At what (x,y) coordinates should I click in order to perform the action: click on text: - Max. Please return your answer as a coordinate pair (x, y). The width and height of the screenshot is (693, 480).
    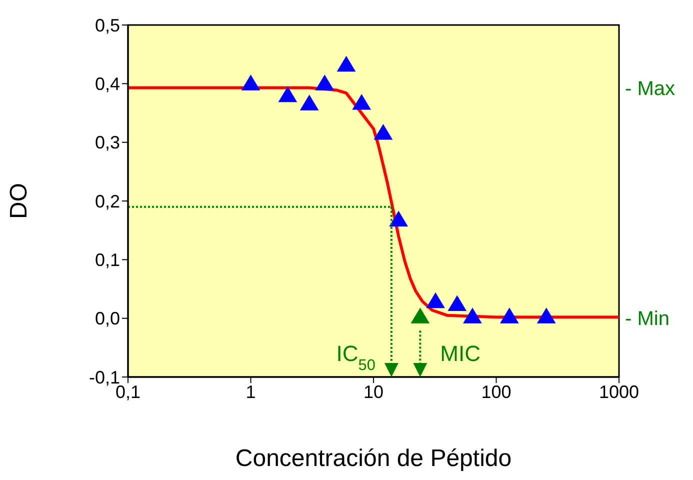
    Looking at the image, I should click on (650, 89).